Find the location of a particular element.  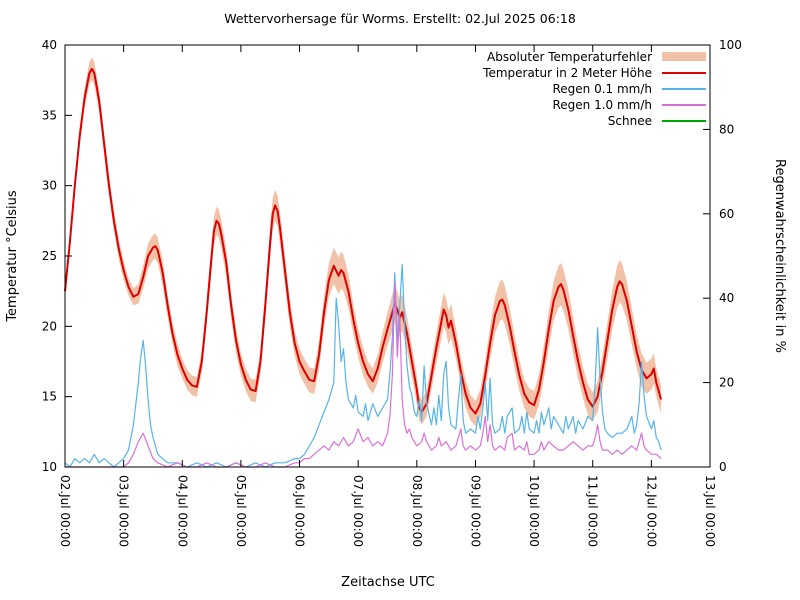

x-tick-label: 08.Jul 00:00 is located at coordinates (417, 511).